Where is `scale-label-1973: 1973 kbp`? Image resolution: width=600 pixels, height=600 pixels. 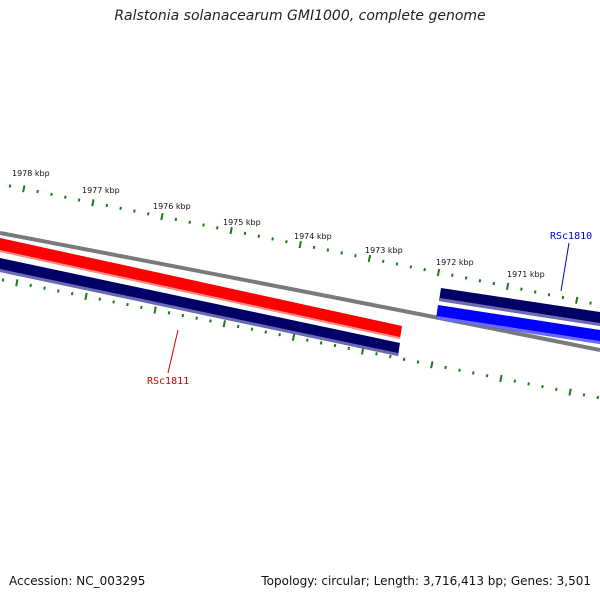
scale-label-1973: 1973 kbp is located at coordinates (384, 250).